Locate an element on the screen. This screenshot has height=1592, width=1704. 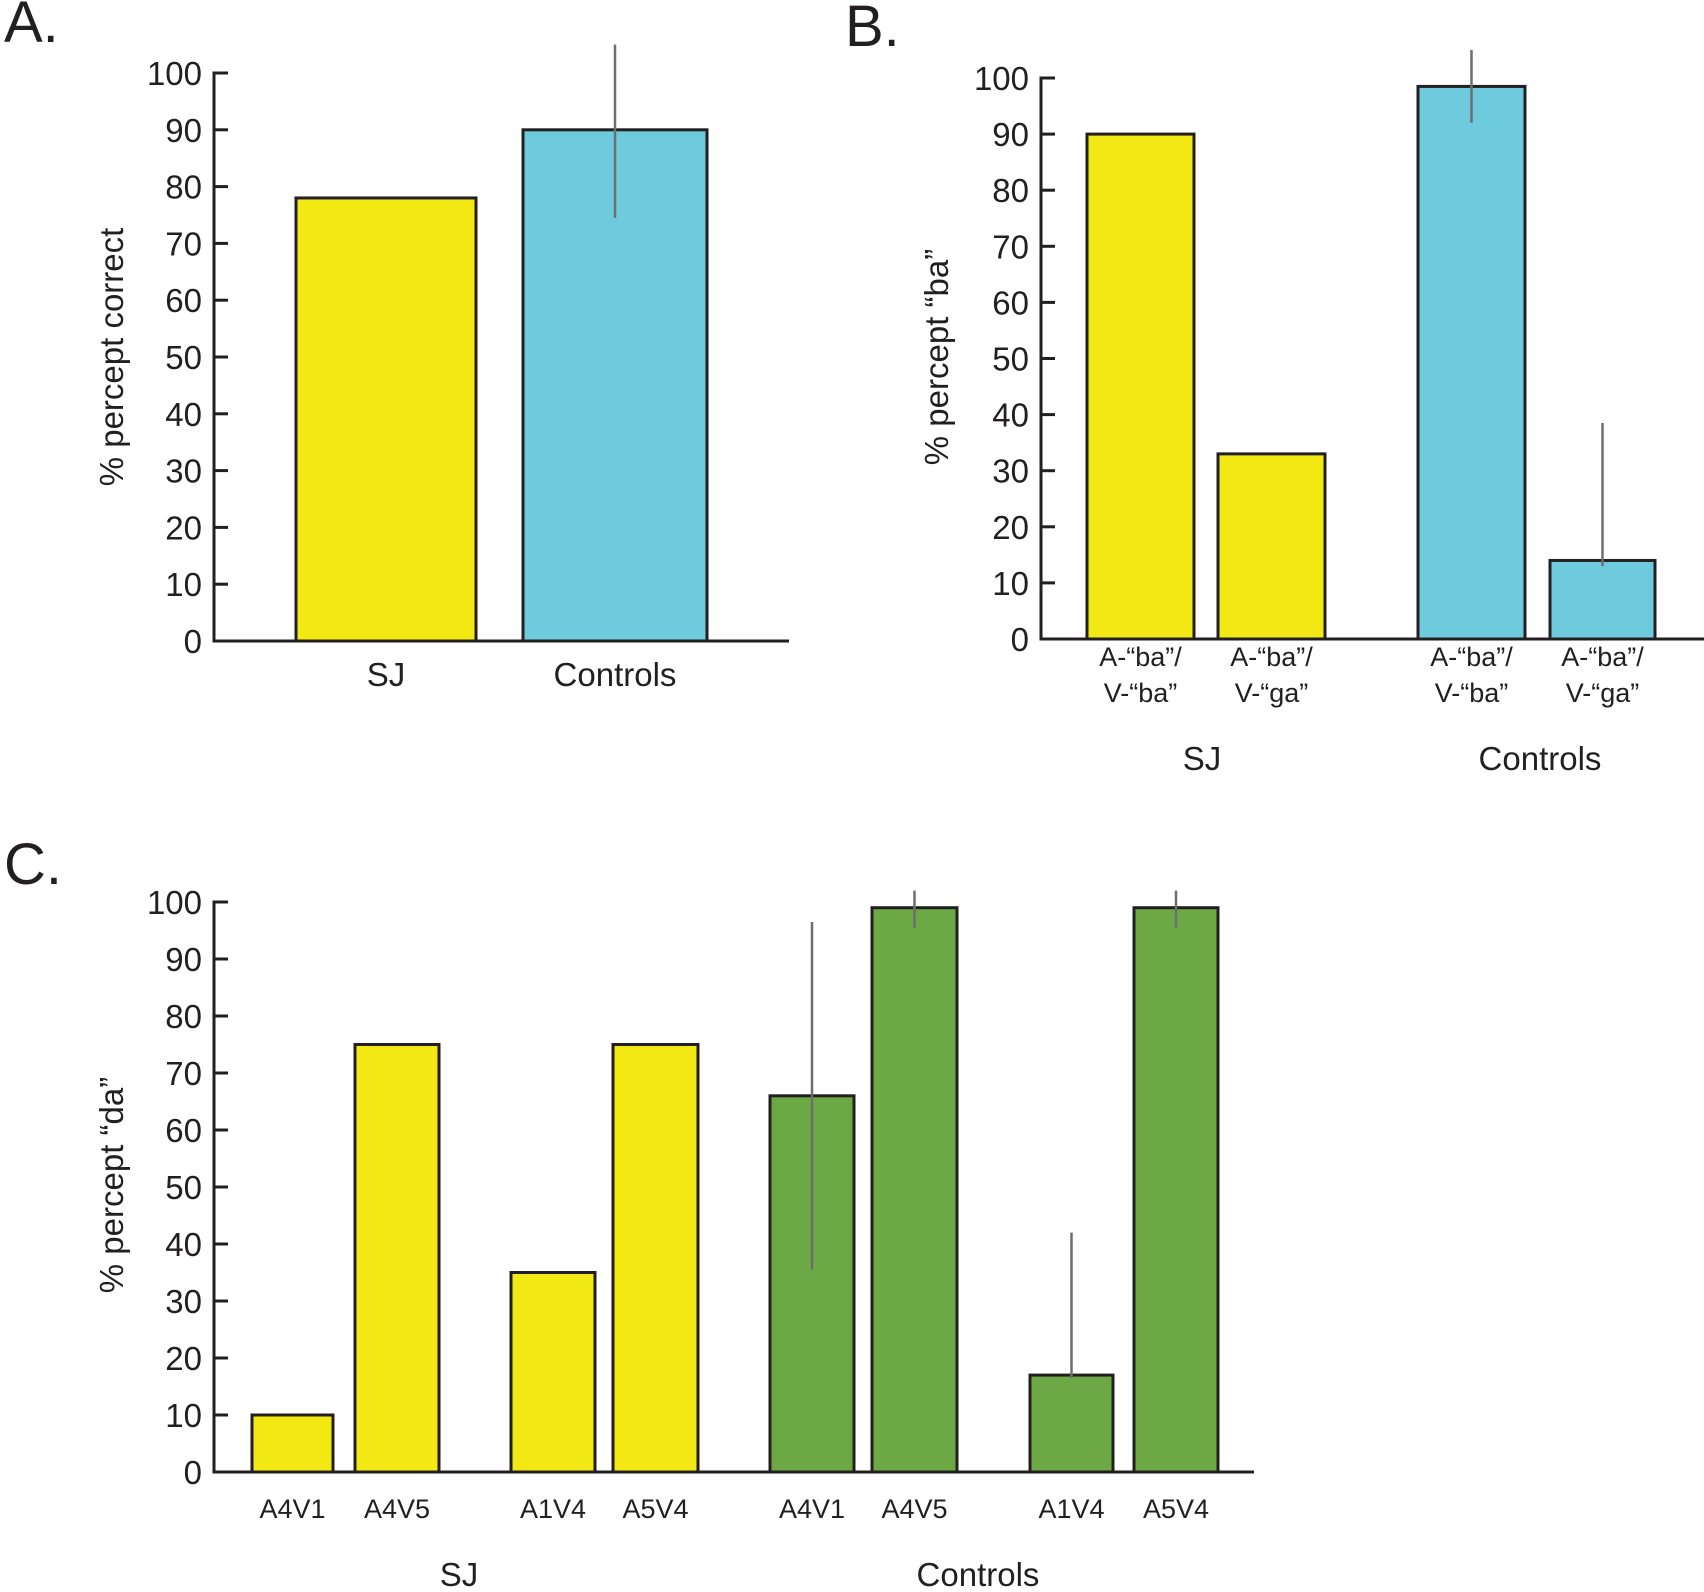
panel-c-label: C. is located at coordinates (33, 864).